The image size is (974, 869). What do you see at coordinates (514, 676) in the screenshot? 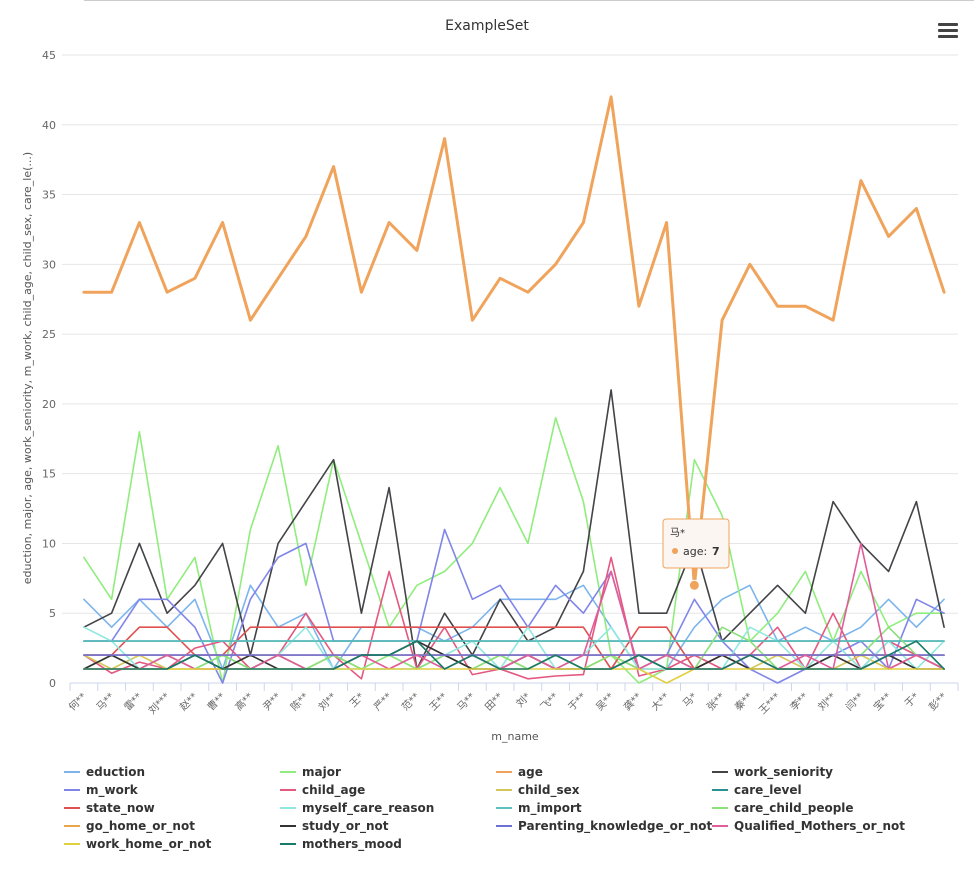
I see `series-line-work-home-or-not` at bounding box center [514, 676].